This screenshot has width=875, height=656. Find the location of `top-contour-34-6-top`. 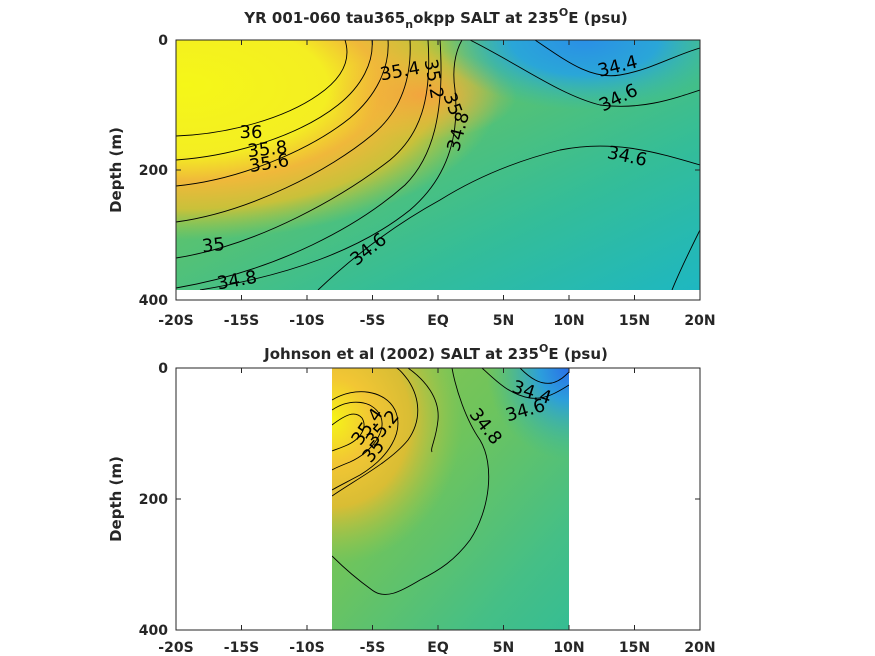

top-contour-34-6-top is located at coordinates (584, 73).